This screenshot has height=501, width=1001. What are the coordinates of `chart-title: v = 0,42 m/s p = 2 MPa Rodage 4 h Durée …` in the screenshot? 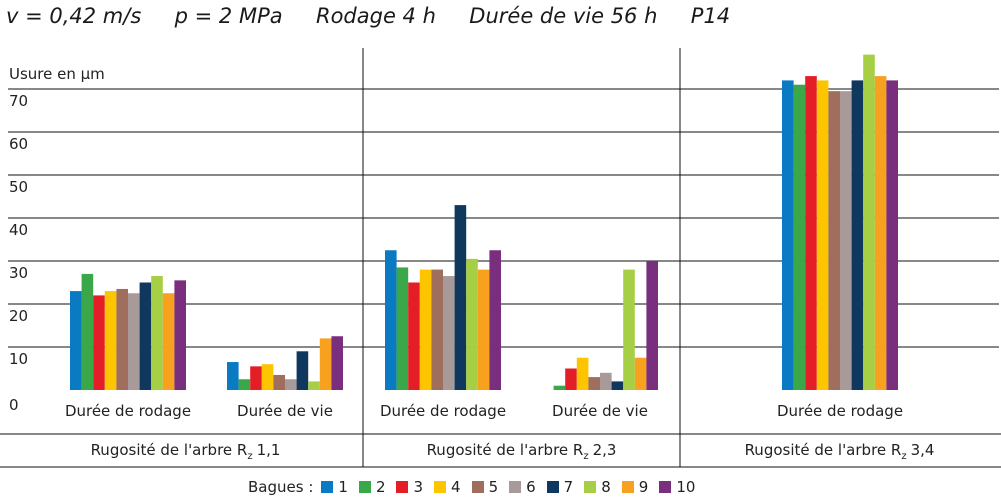 It's located at (368, 16).